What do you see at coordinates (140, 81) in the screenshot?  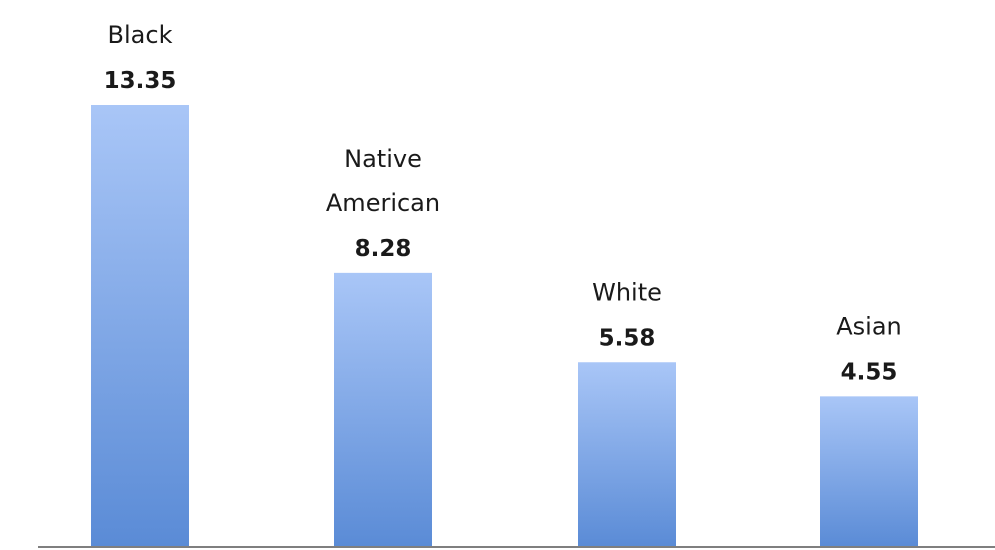 I see `value-label-black: 13.35` at bounding box center [140, 81].